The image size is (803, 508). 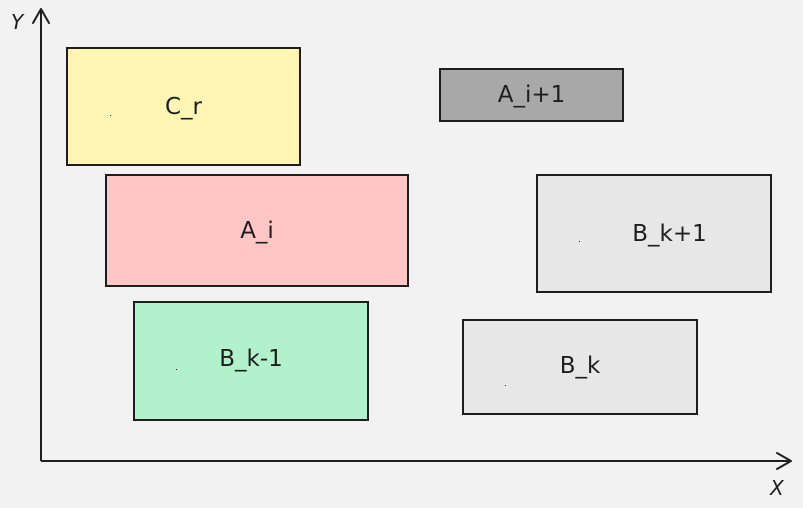 What do you see at coordinates (251, 358) in the screenshot?
I see `box-b-k-minus-1-label: B_k-1` at bounding box center [251, 358].